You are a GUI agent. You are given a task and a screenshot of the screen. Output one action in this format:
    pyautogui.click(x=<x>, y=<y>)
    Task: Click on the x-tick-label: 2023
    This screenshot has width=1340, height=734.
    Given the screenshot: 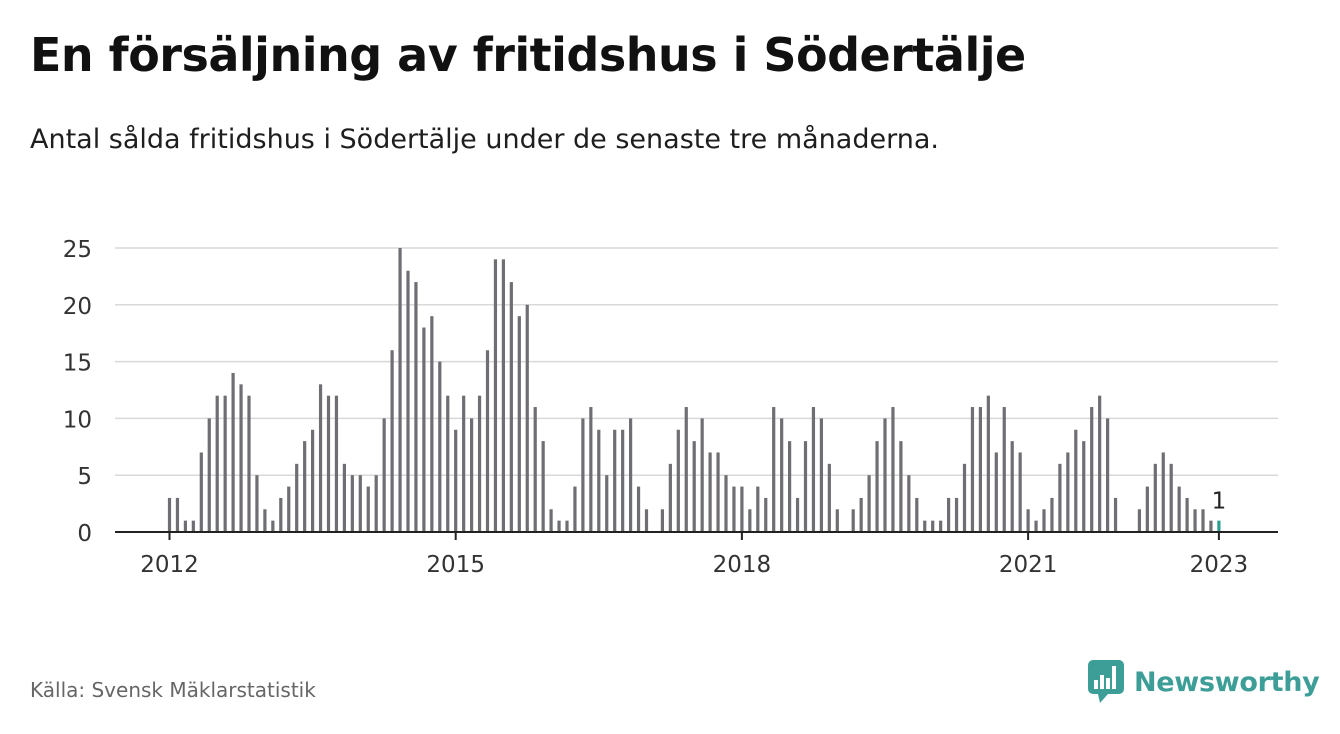 What is the action you would take?
    pyautogui.click(x=1219, y=565)
    